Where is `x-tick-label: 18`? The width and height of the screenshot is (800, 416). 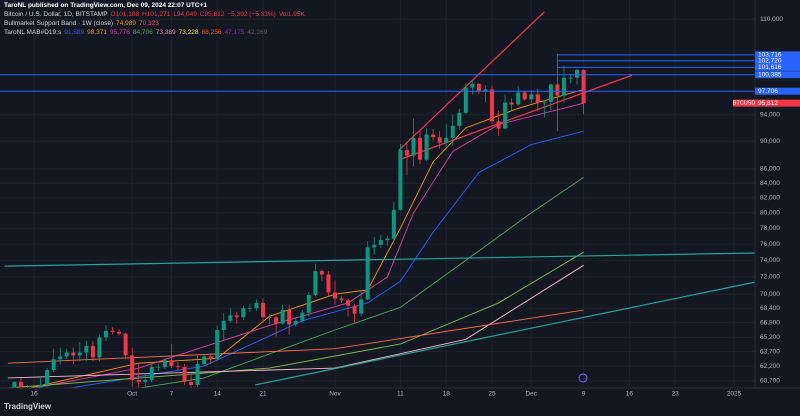 x-tick-label: 18 is located at coordinates (447, 394).